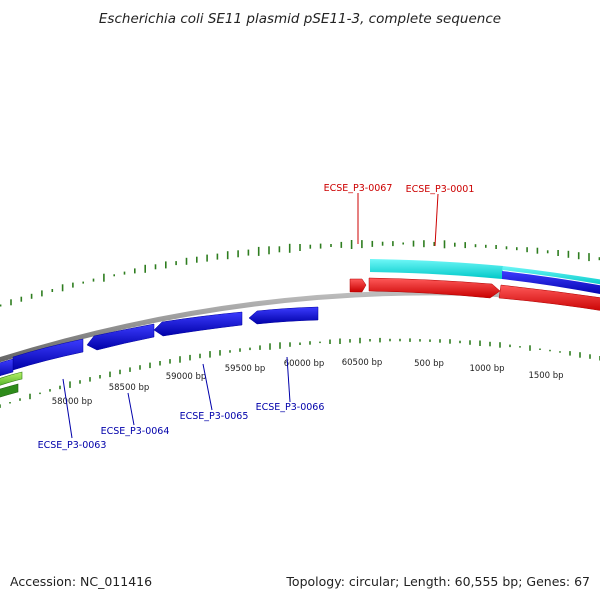  What do you see at coordinates (159, 341) in the screenshot?
I see `reverse-genes` at bounding box center [159, 341].